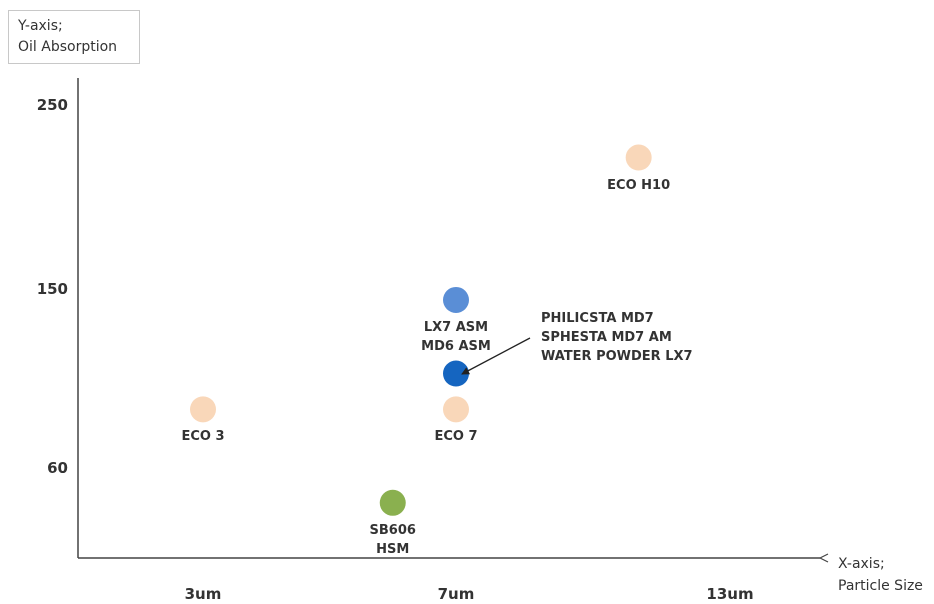  I want to click on callout-line-2: SPHESTA MD7 AM, so click(606, 337).